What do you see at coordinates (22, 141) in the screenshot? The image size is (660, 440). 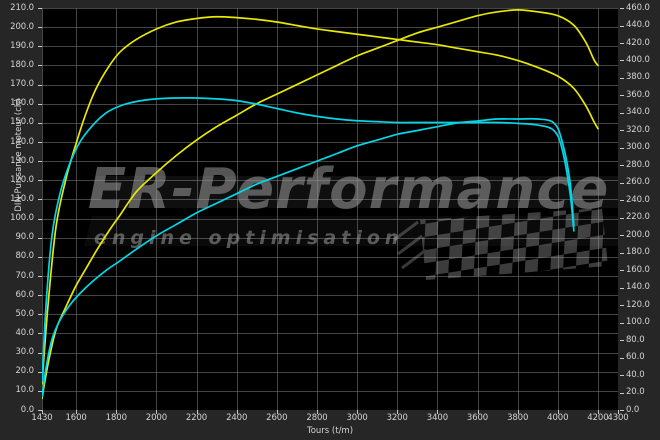 I see `y-axis-left-tick-label: 140.0` at bounding box center [22, 141].